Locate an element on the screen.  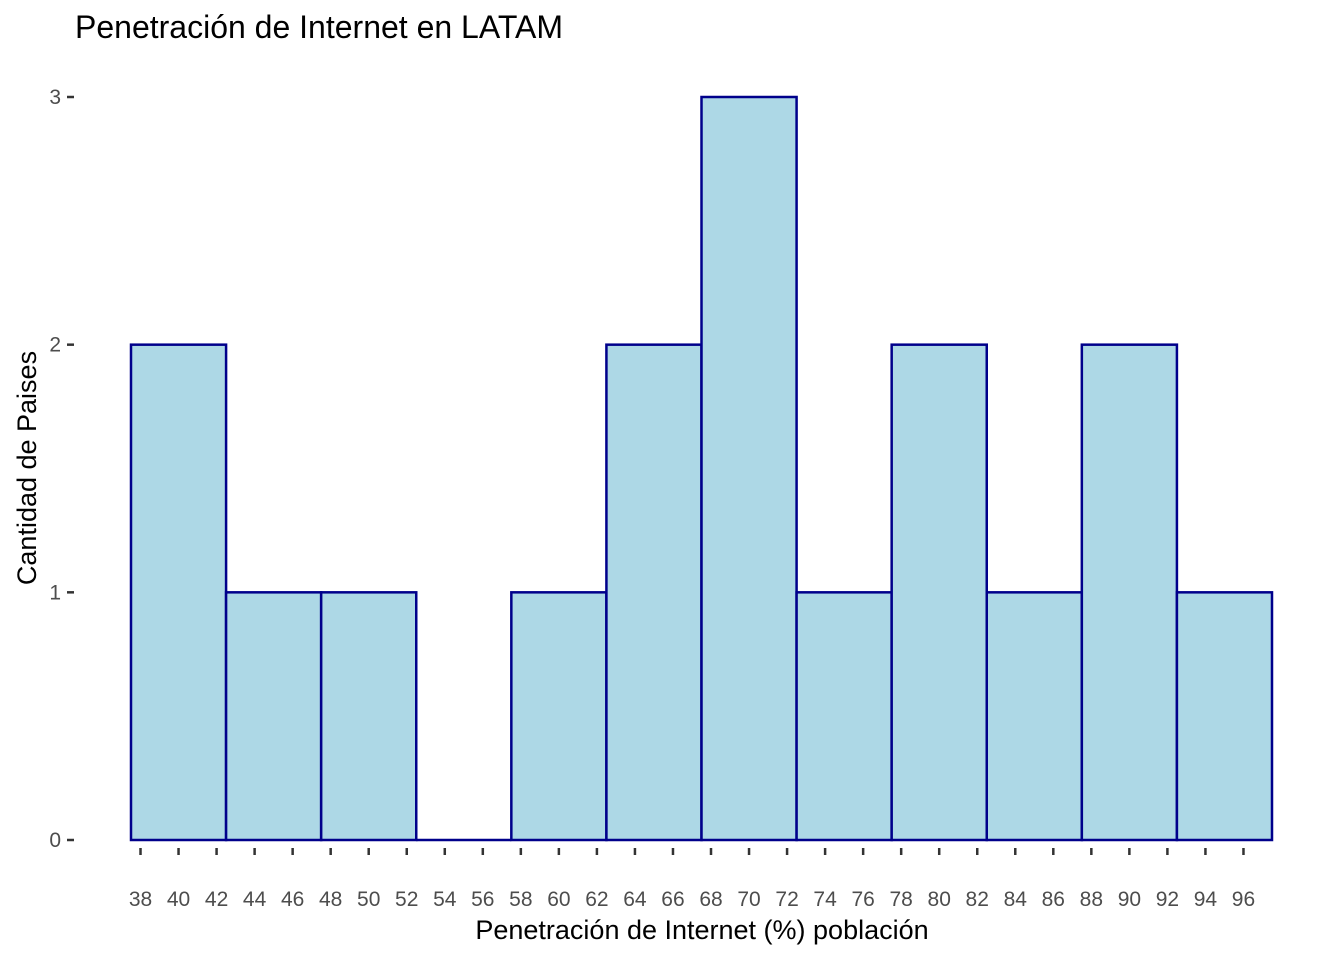
x-tick-label: 76 is located at coordinates (862, 899).